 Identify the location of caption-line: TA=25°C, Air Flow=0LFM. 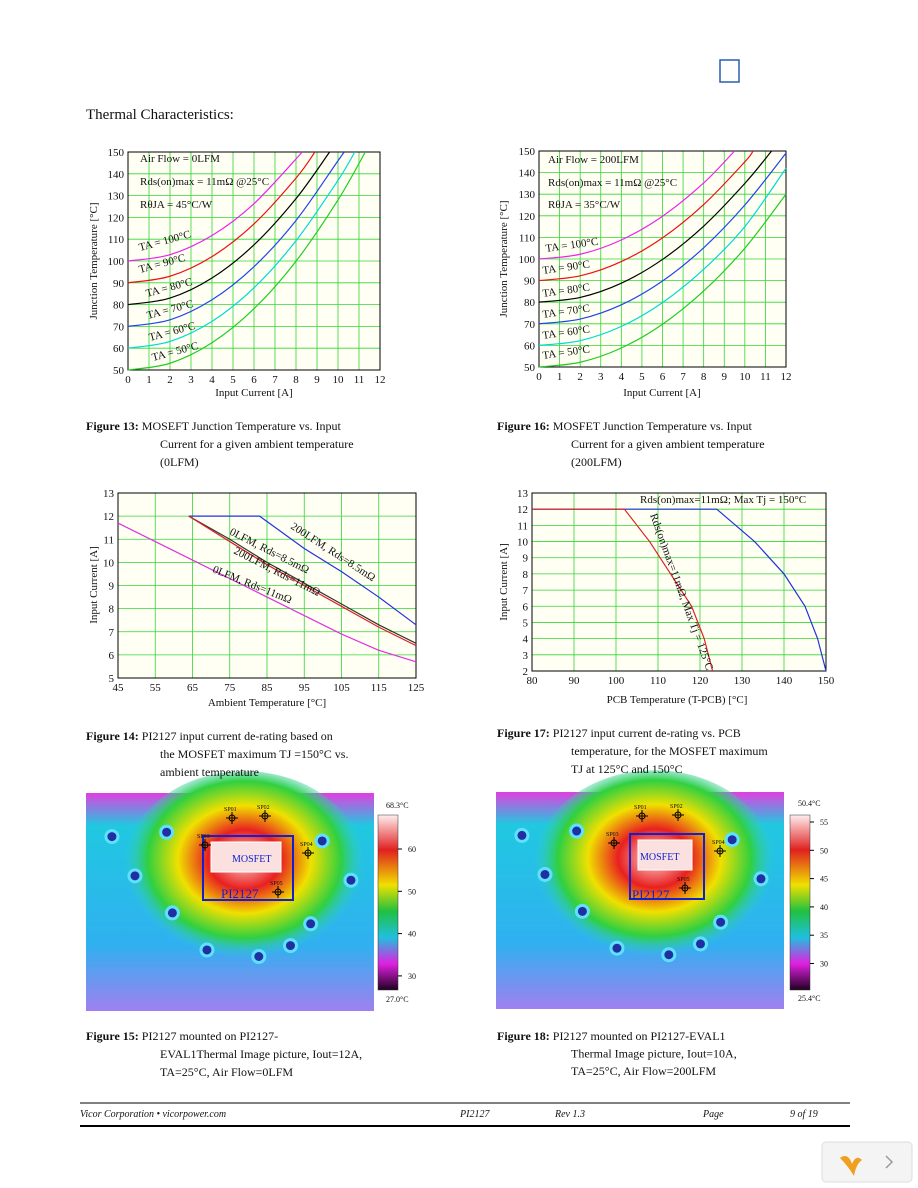
(226, 1072).